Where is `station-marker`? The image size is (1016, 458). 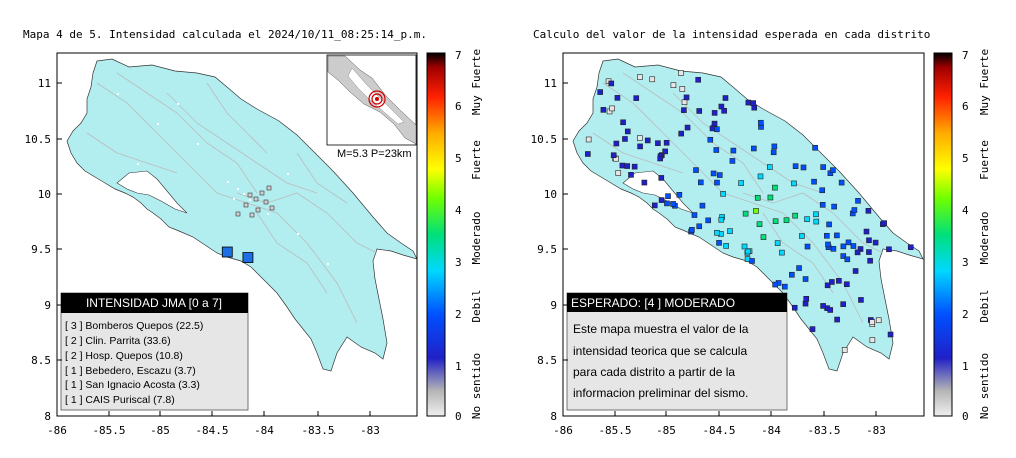 station-marker is located at coordinates (248, 257).